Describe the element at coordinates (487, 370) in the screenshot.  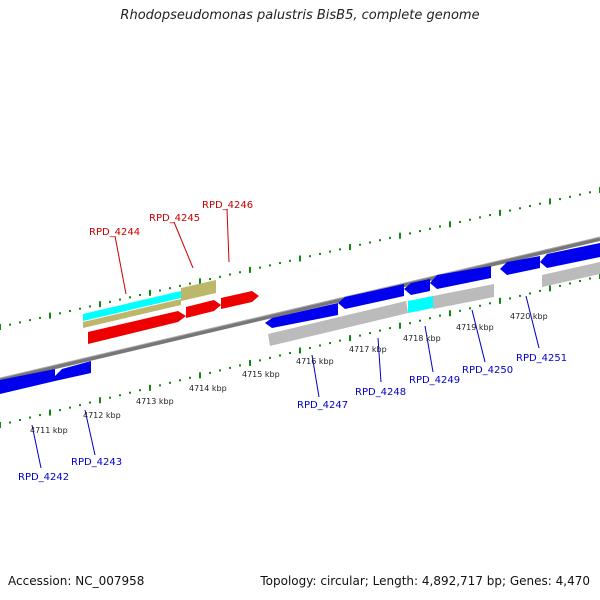
I see `gene-label-rpd4250: RPD_4250` at that location.